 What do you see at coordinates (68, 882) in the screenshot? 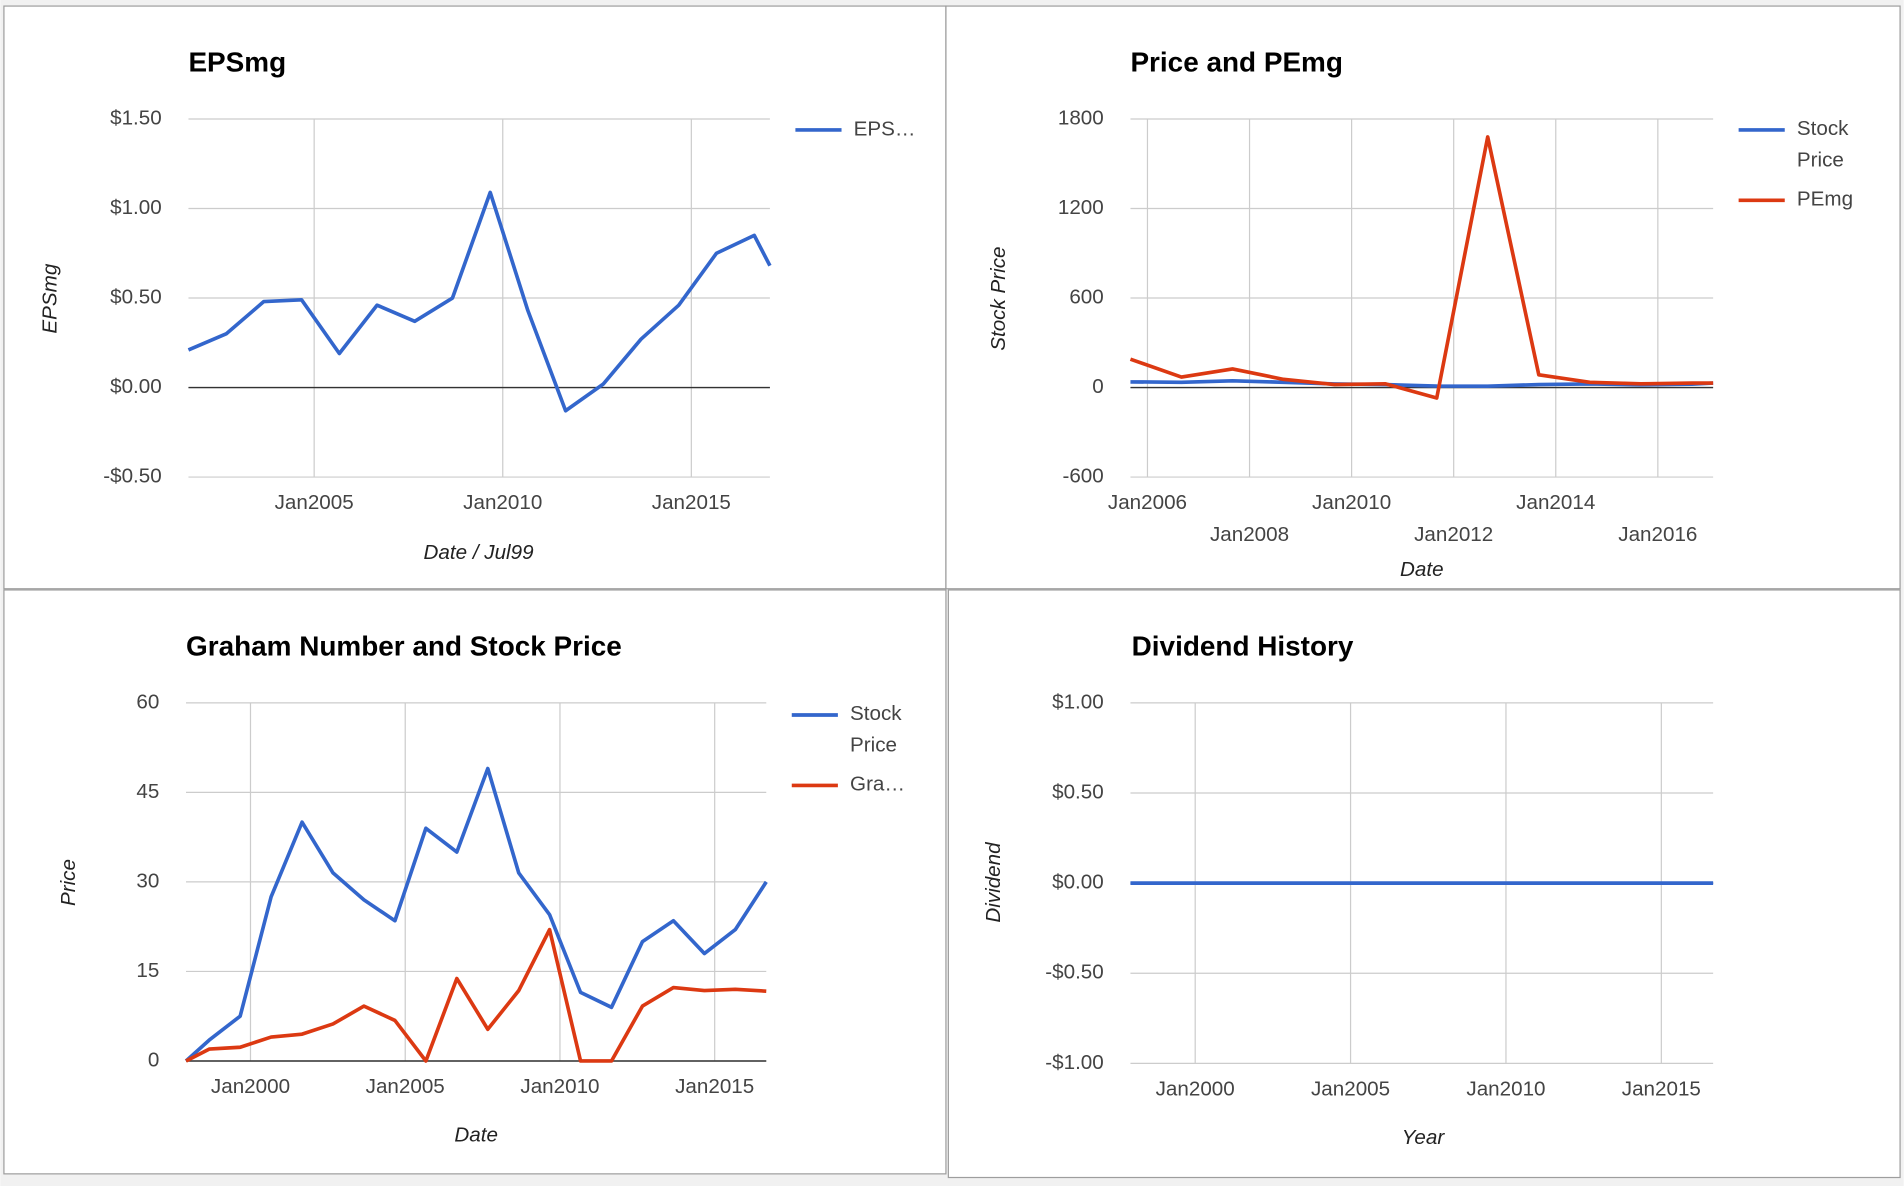
I see `y-axis-title: Price` at bounding box center [68, 882].